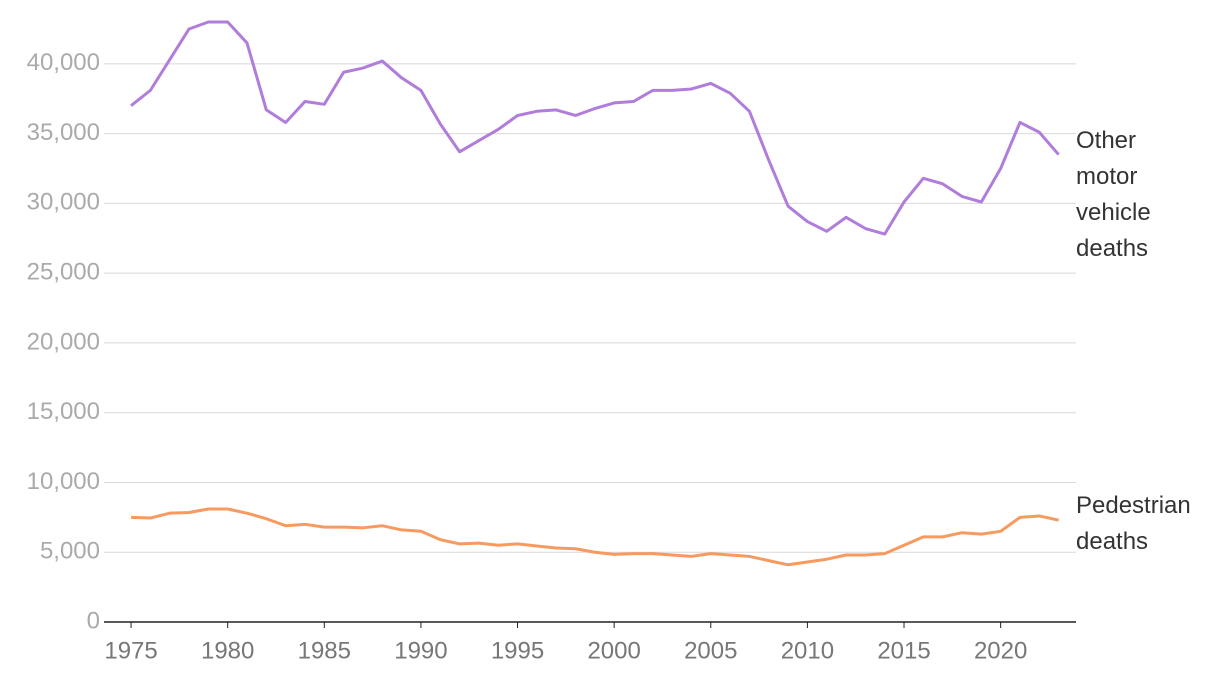 The height and width of the screenshot is (680, 1220). I want to click on y-tick-label: 0, so click(93, 620).